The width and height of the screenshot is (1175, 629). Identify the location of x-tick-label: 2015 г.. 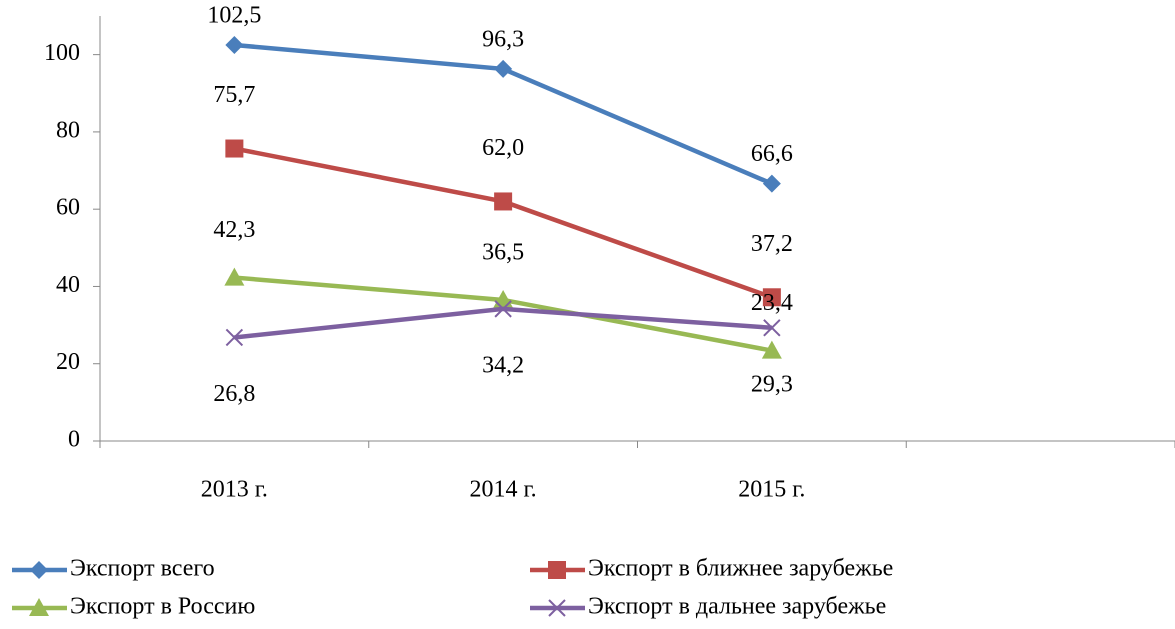
(771, 490).